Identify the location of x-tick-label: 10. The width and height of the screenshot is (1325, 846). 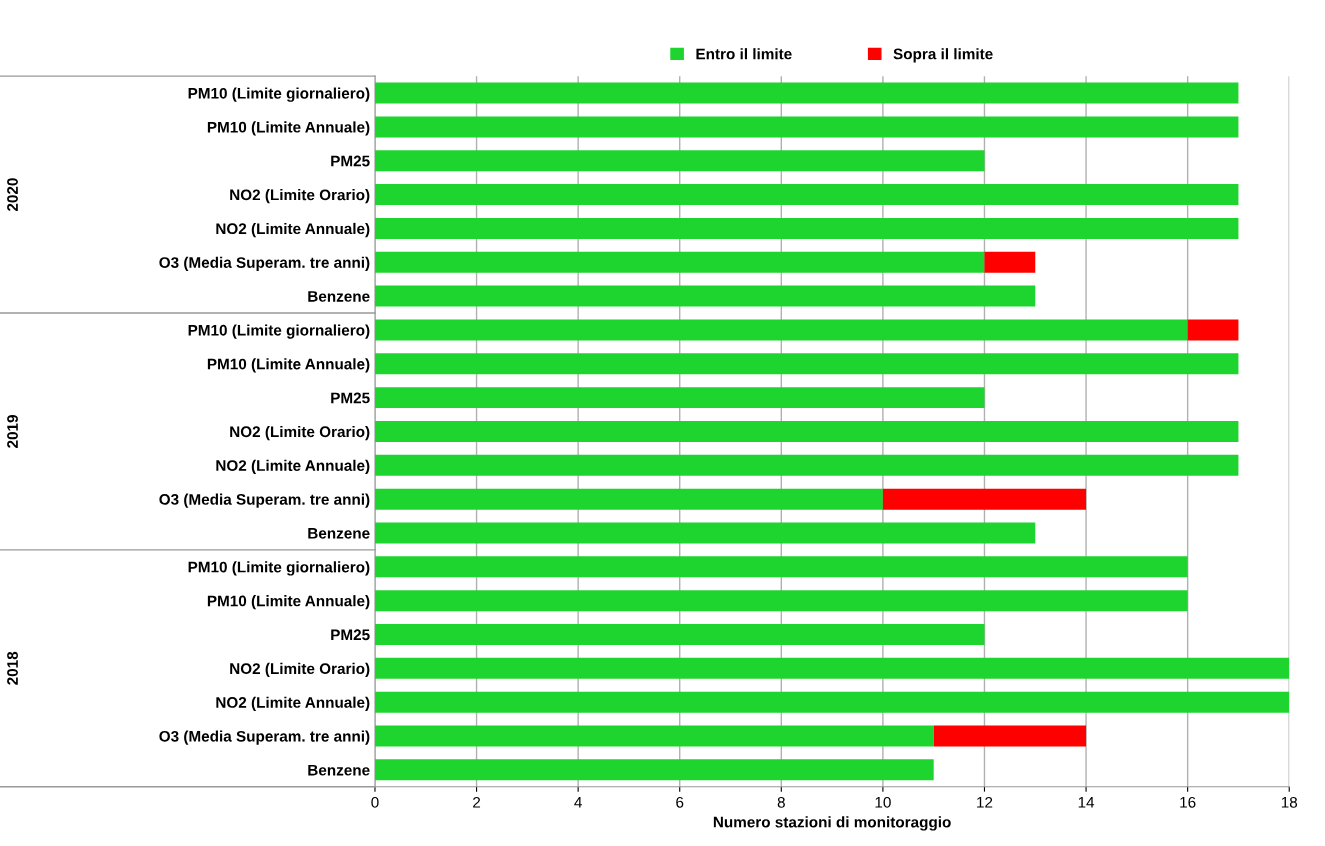
(883, 802).